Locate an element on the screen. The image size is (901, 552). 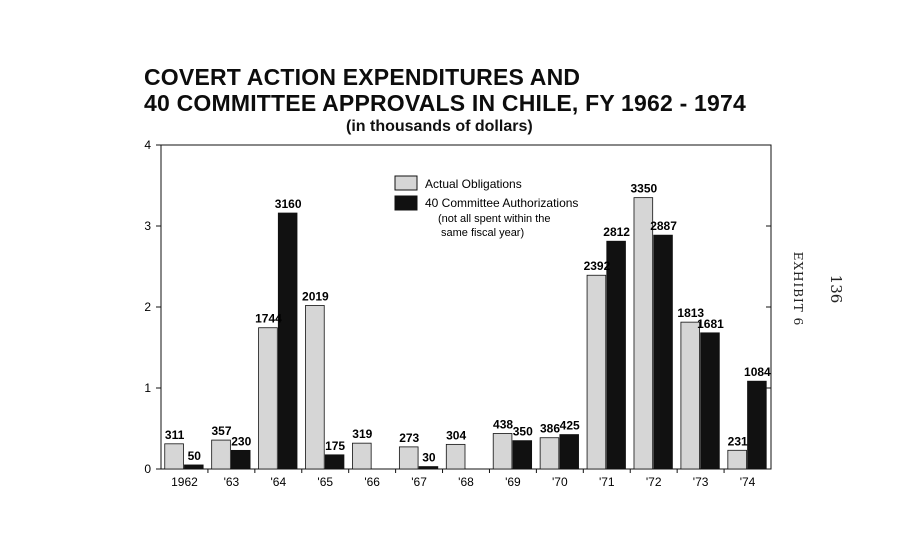
data-label-40-committee-authorizations-63: 230 is located at coordinates (241, 441).